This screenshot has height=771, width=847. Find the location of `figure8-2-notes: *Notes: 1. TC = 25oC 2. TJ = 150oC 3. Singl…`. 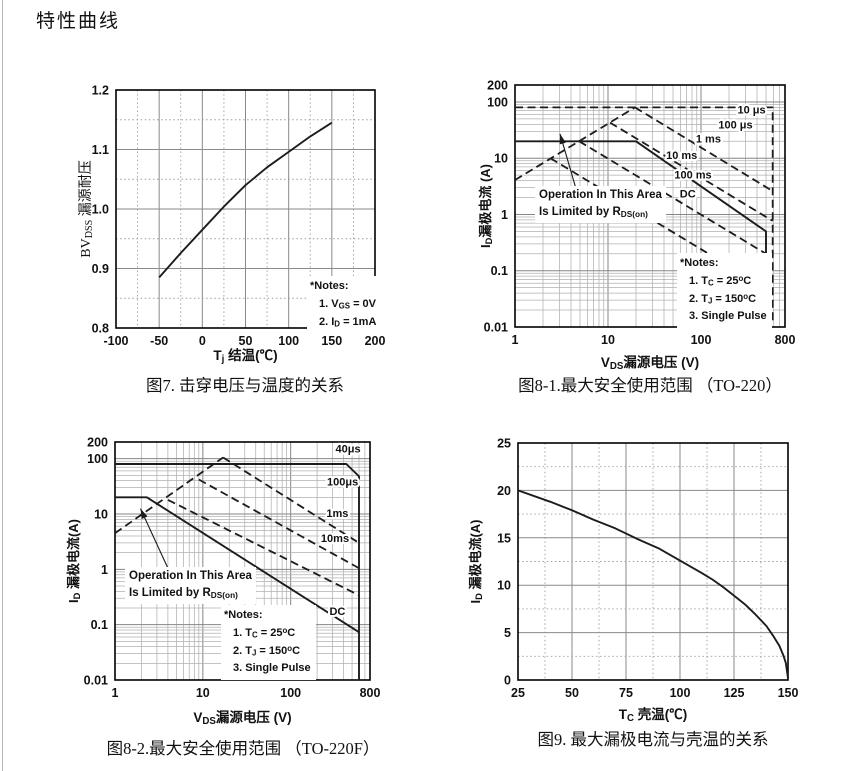

figure8-2-notes: *Notes: 1. TC = 25oC 2. TJ = 150oC 3. Singl… is located at coordinates (268, 643).